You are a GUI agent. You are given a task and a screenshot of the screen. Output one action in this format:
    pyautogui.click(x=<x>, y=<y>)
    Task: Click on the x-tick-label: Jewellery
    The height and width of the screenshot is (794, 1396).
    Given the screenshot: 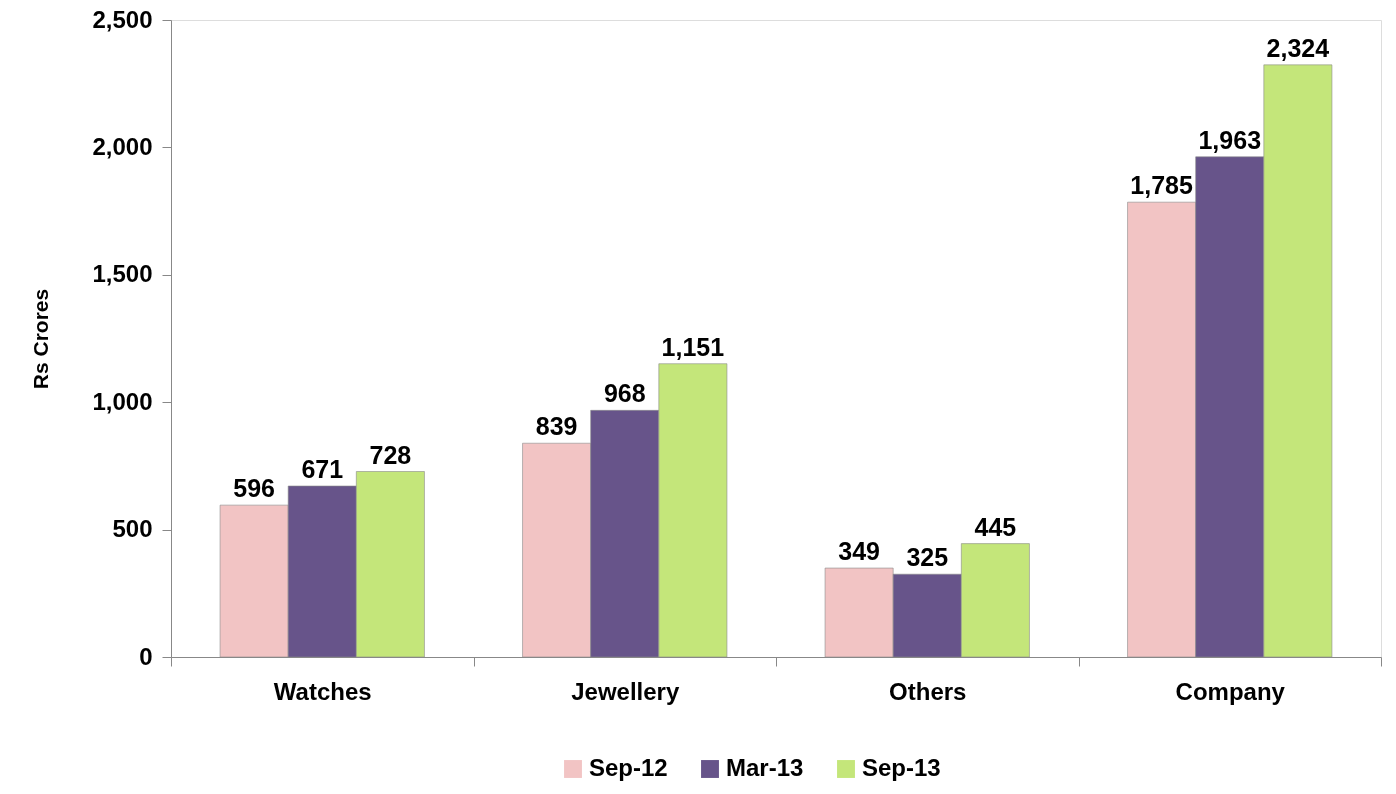 What is the action you would take?
    pyautogui.click(x=625, y=691)
    